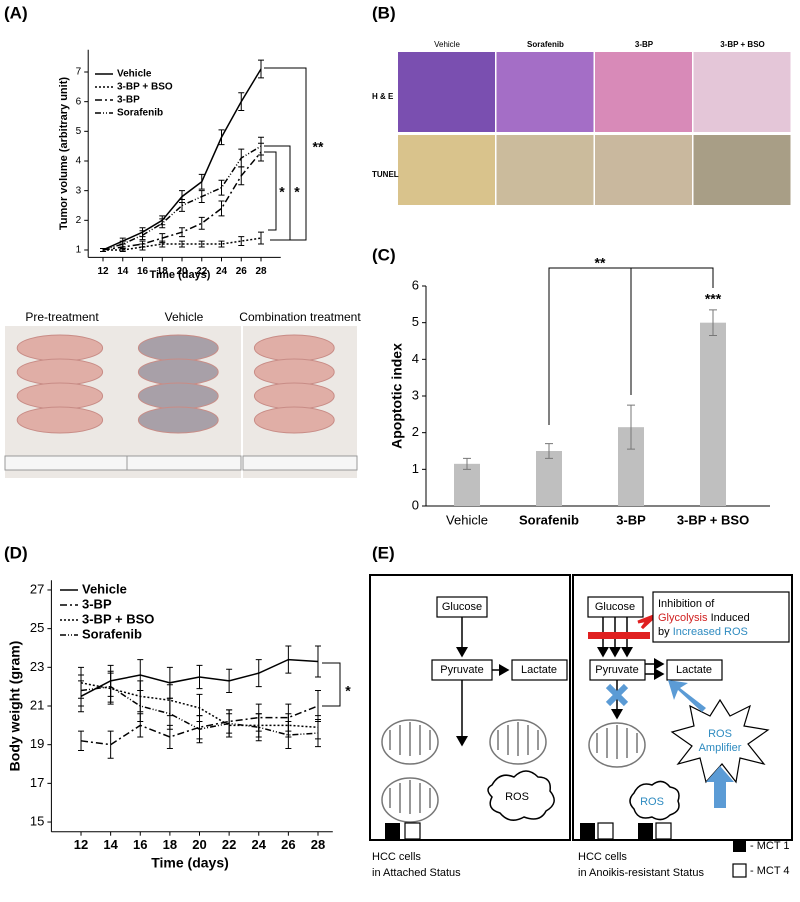  What do you see at coordinates (383, 96) in the screenshot?
I see `row-label: H & E` at bounding box center [383, 96].